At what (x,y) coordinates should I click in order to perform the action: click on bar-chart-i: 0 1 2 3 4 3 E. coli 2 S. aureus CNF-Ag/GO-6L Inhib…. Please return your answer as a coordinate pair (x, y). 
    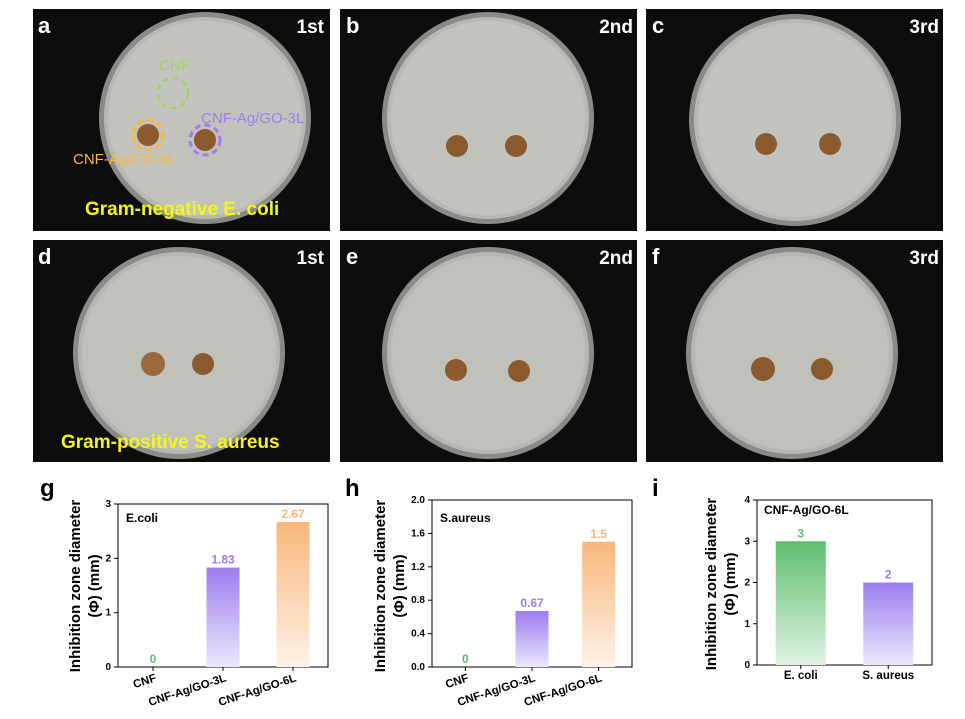
    Looking at the image, I should click on (818, 588).